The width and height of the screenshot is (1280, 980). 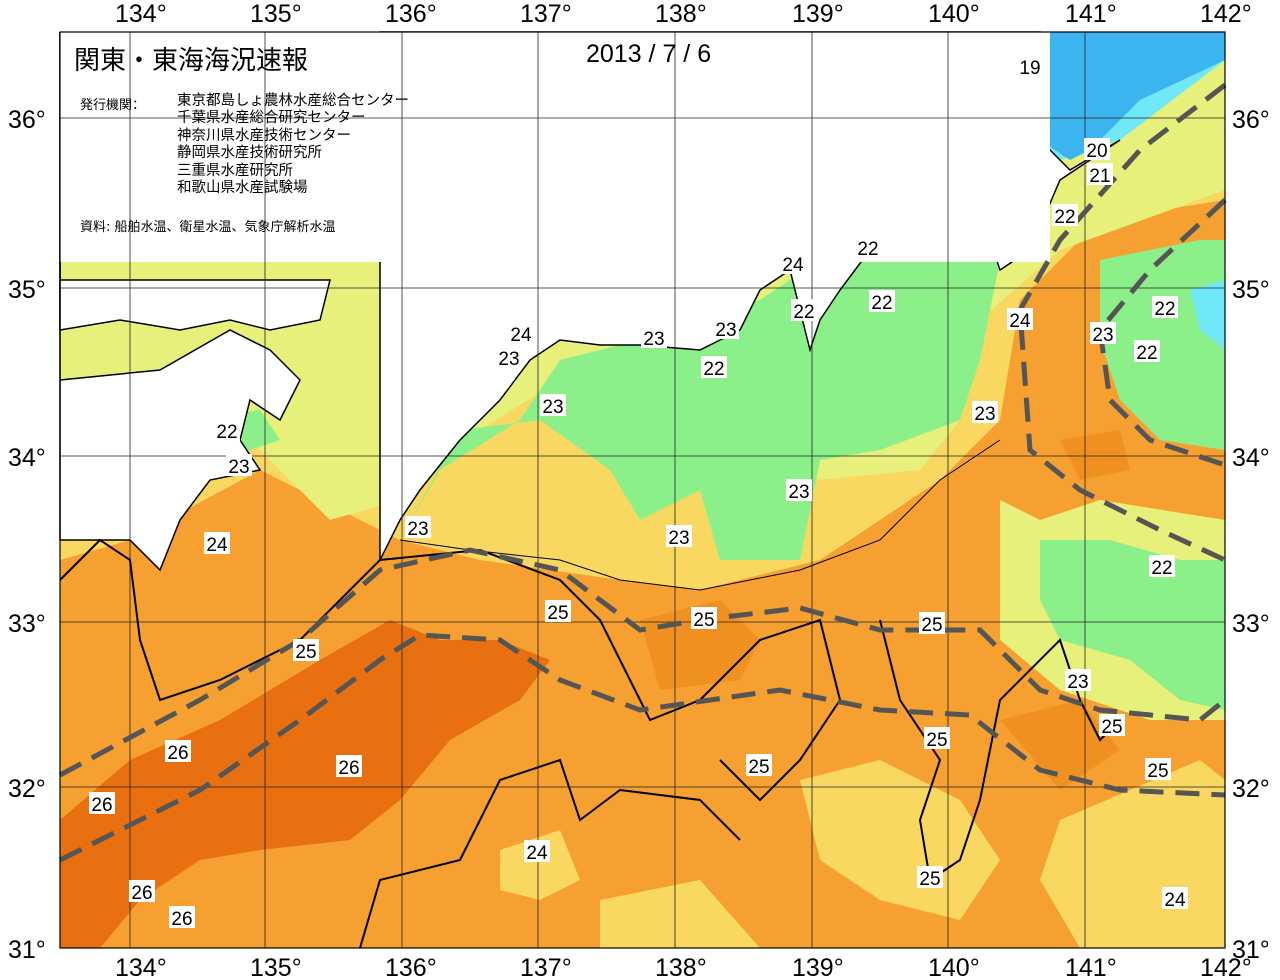 What do you see at coordinates (818, 14) in the screenshot?
I see `lon-label: 139°` at bounding box center [818, 14].